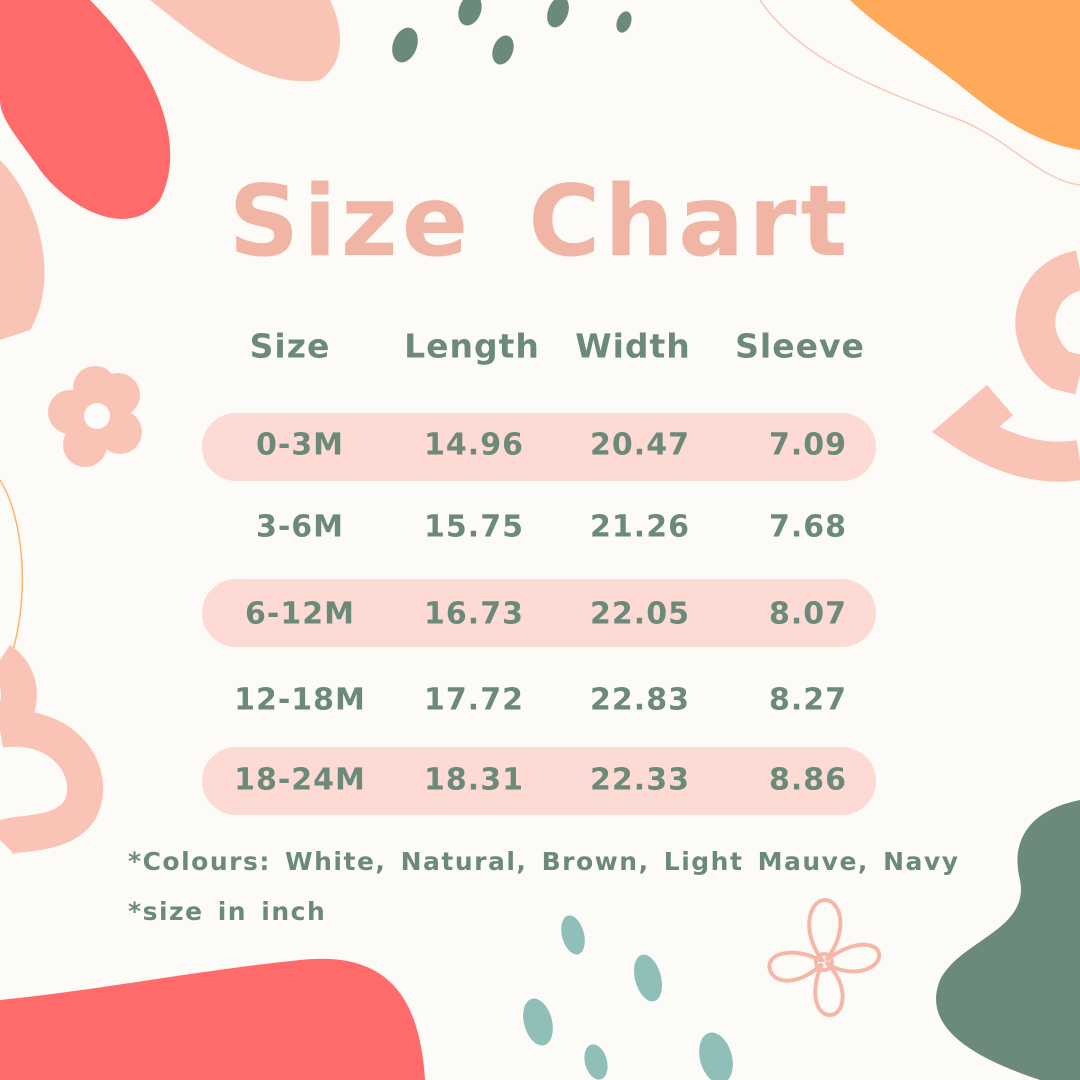  What do you see at coordinates (640, 780) in the screenshot?
I see `cell-width: 22.33` at bounding box center [640, 780].